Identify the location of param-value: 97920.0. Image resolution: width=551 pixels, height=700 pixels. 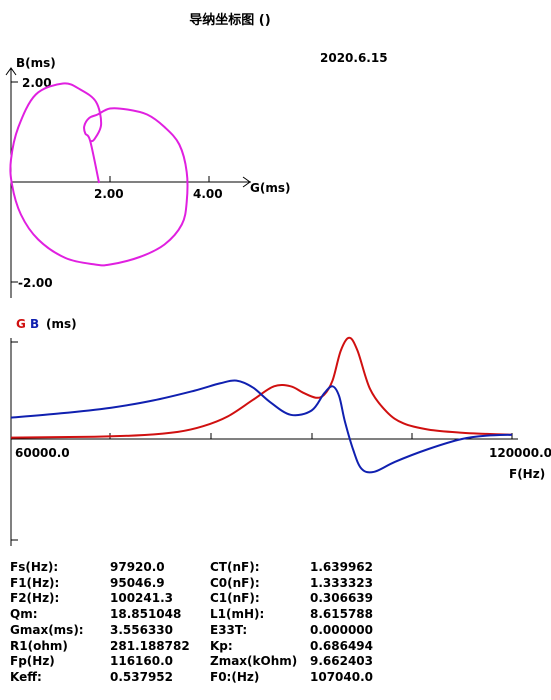
(137, 567).